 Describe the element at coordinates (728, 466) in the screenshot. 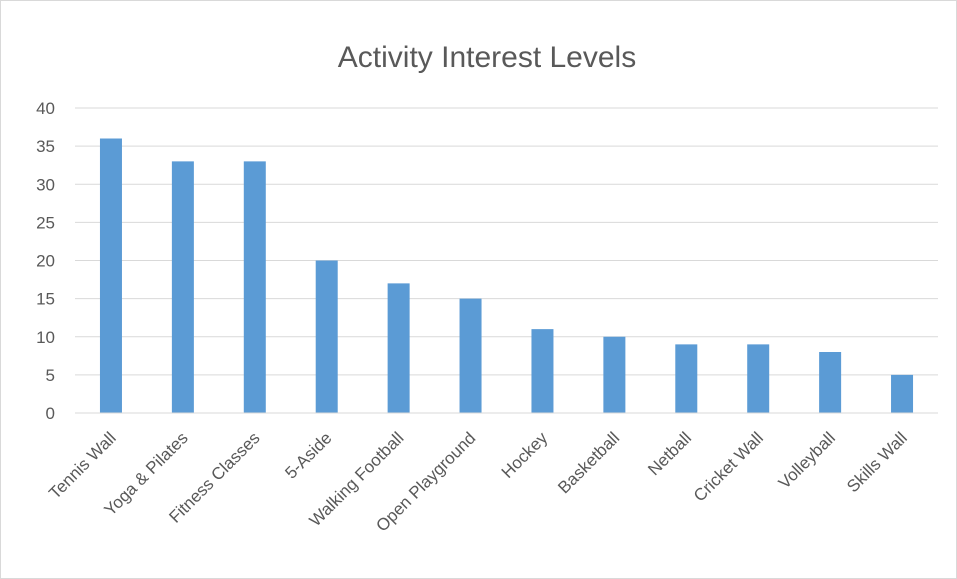

I see `x-category-label: Cricket Wall` at that location.